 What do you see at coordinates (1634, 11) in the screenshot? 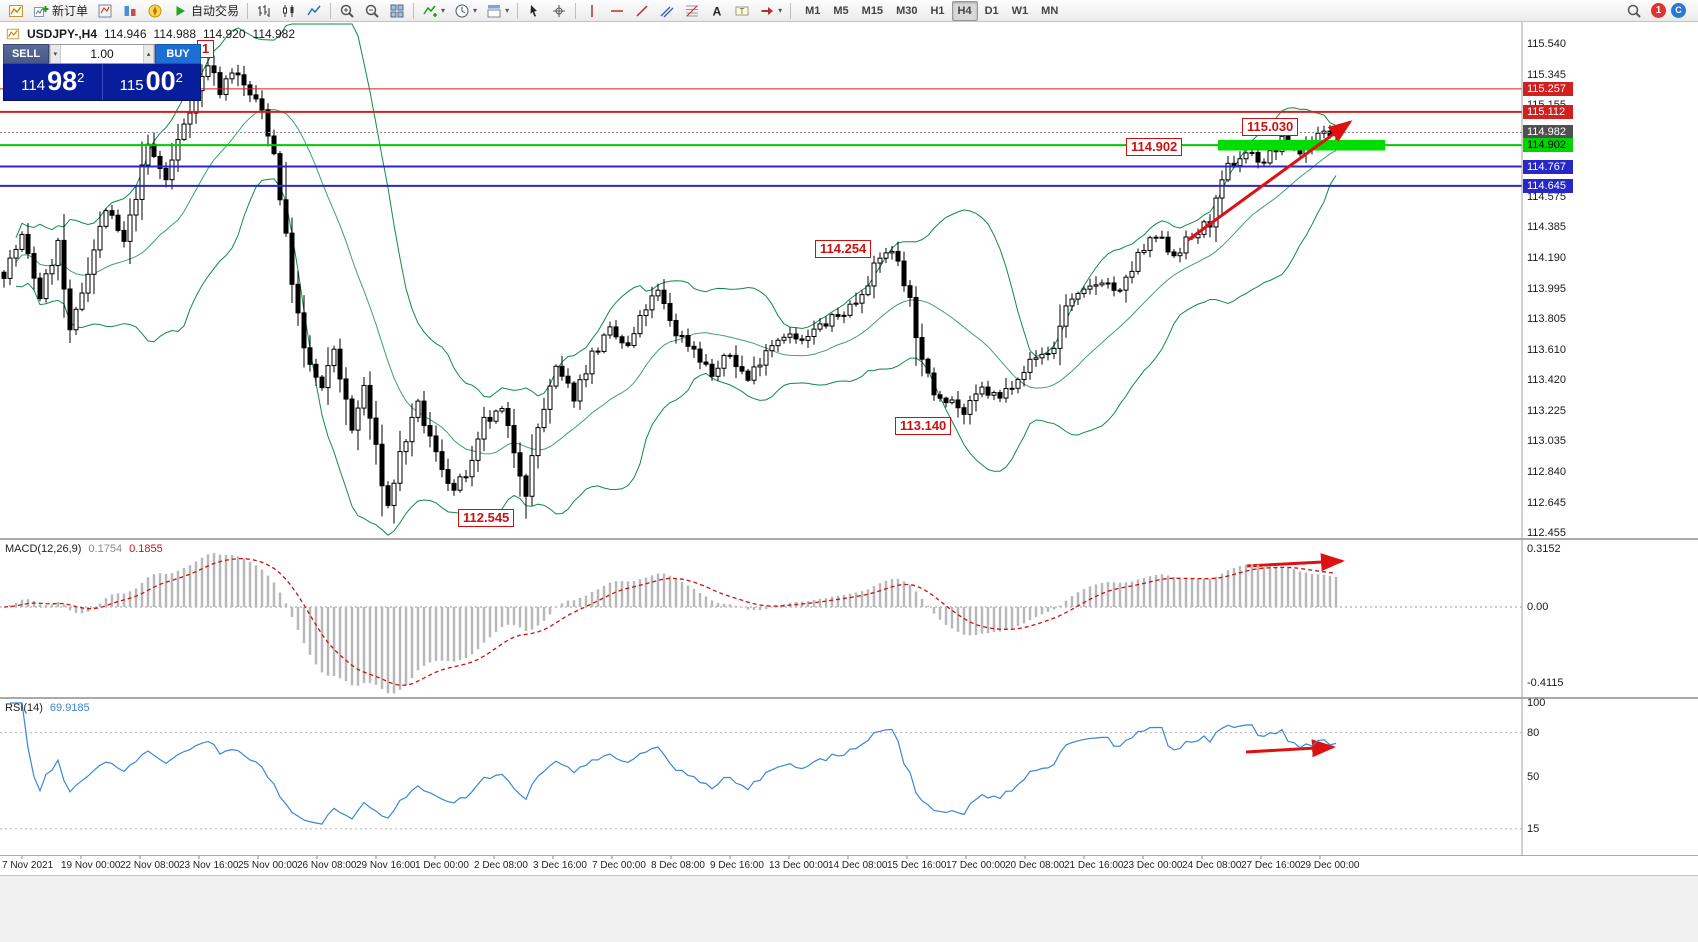
I see `search-button` at bounding box center [1634, 11].